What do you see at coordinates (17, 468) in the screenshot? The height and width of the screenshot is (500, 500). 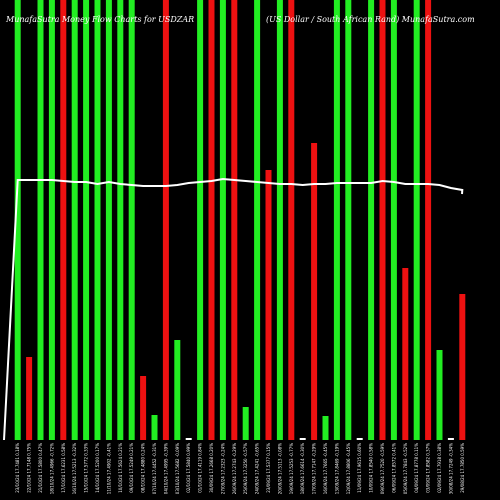 I see `x-tick-label: 23/10/24 17.7481 0.18%` at bounding box center [17, 468].